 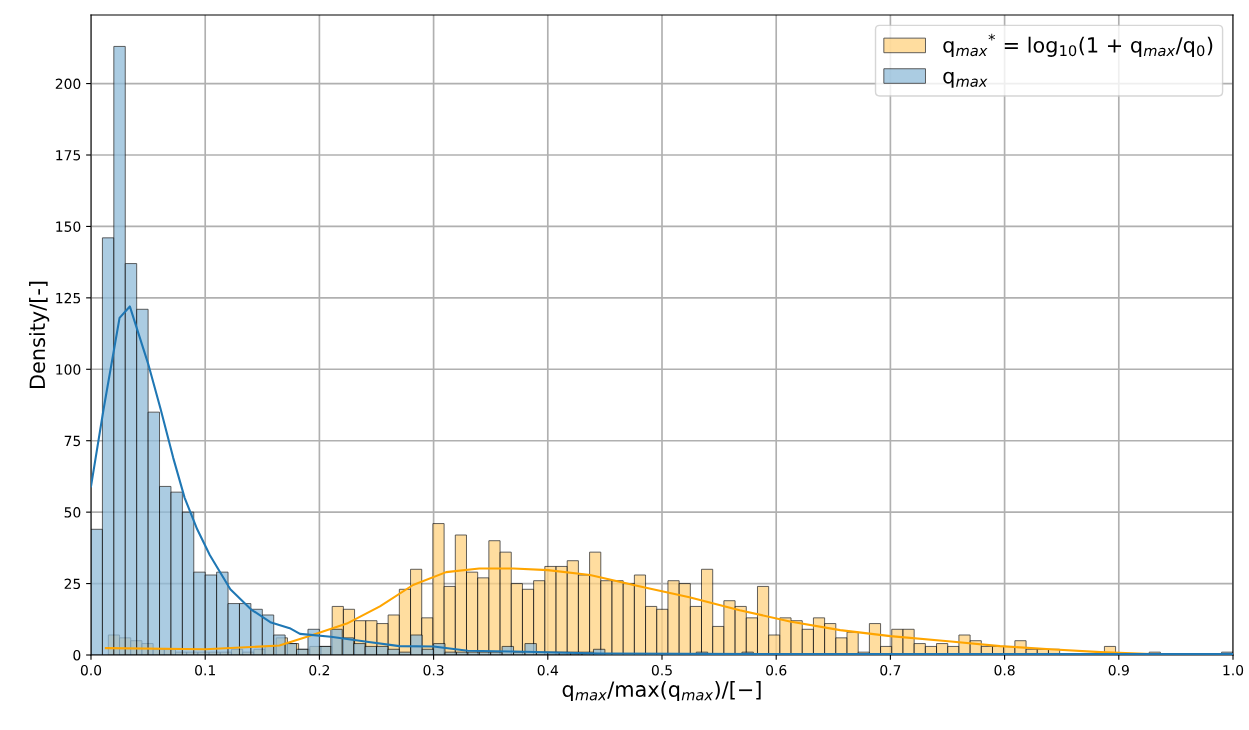 What do you see at coordinates (1004, 670) in the screenshot?
I see `x-tick-label: 0.8` at bounding box center [1004, 670].